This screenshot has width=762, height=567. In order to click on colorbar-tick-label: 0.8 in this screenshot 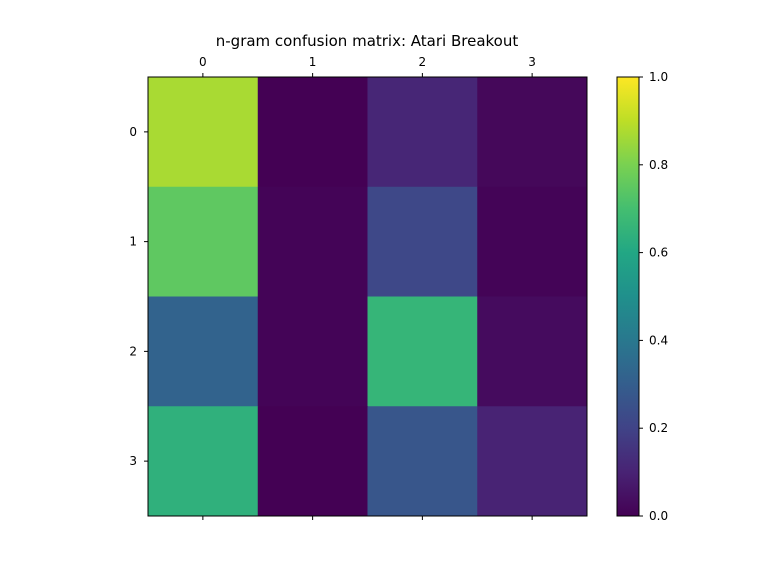, I will do `click(658, 165)`.